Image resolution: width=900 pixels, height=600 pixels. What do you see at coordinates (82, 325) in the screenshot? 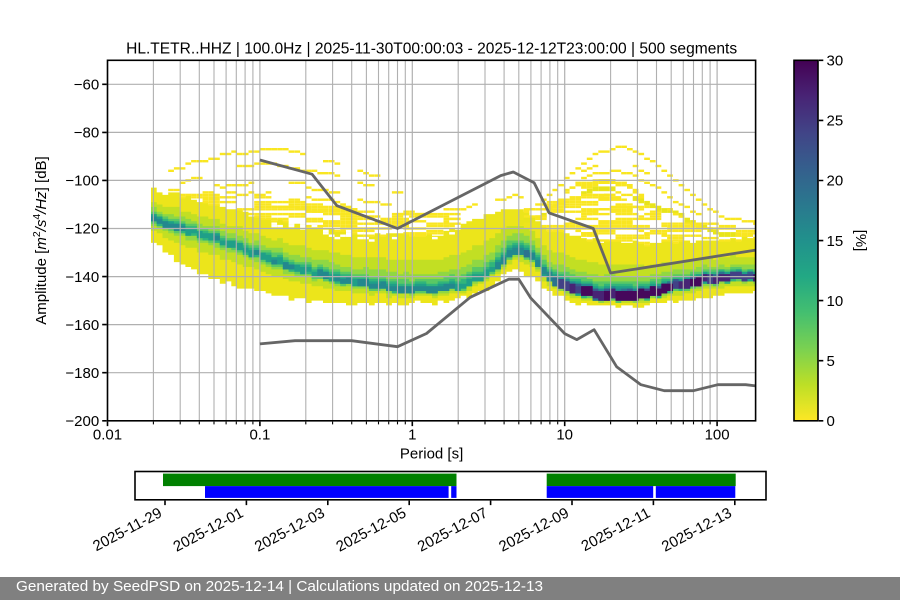
I see `svg-text: −160` at bounding box center [82, 325].